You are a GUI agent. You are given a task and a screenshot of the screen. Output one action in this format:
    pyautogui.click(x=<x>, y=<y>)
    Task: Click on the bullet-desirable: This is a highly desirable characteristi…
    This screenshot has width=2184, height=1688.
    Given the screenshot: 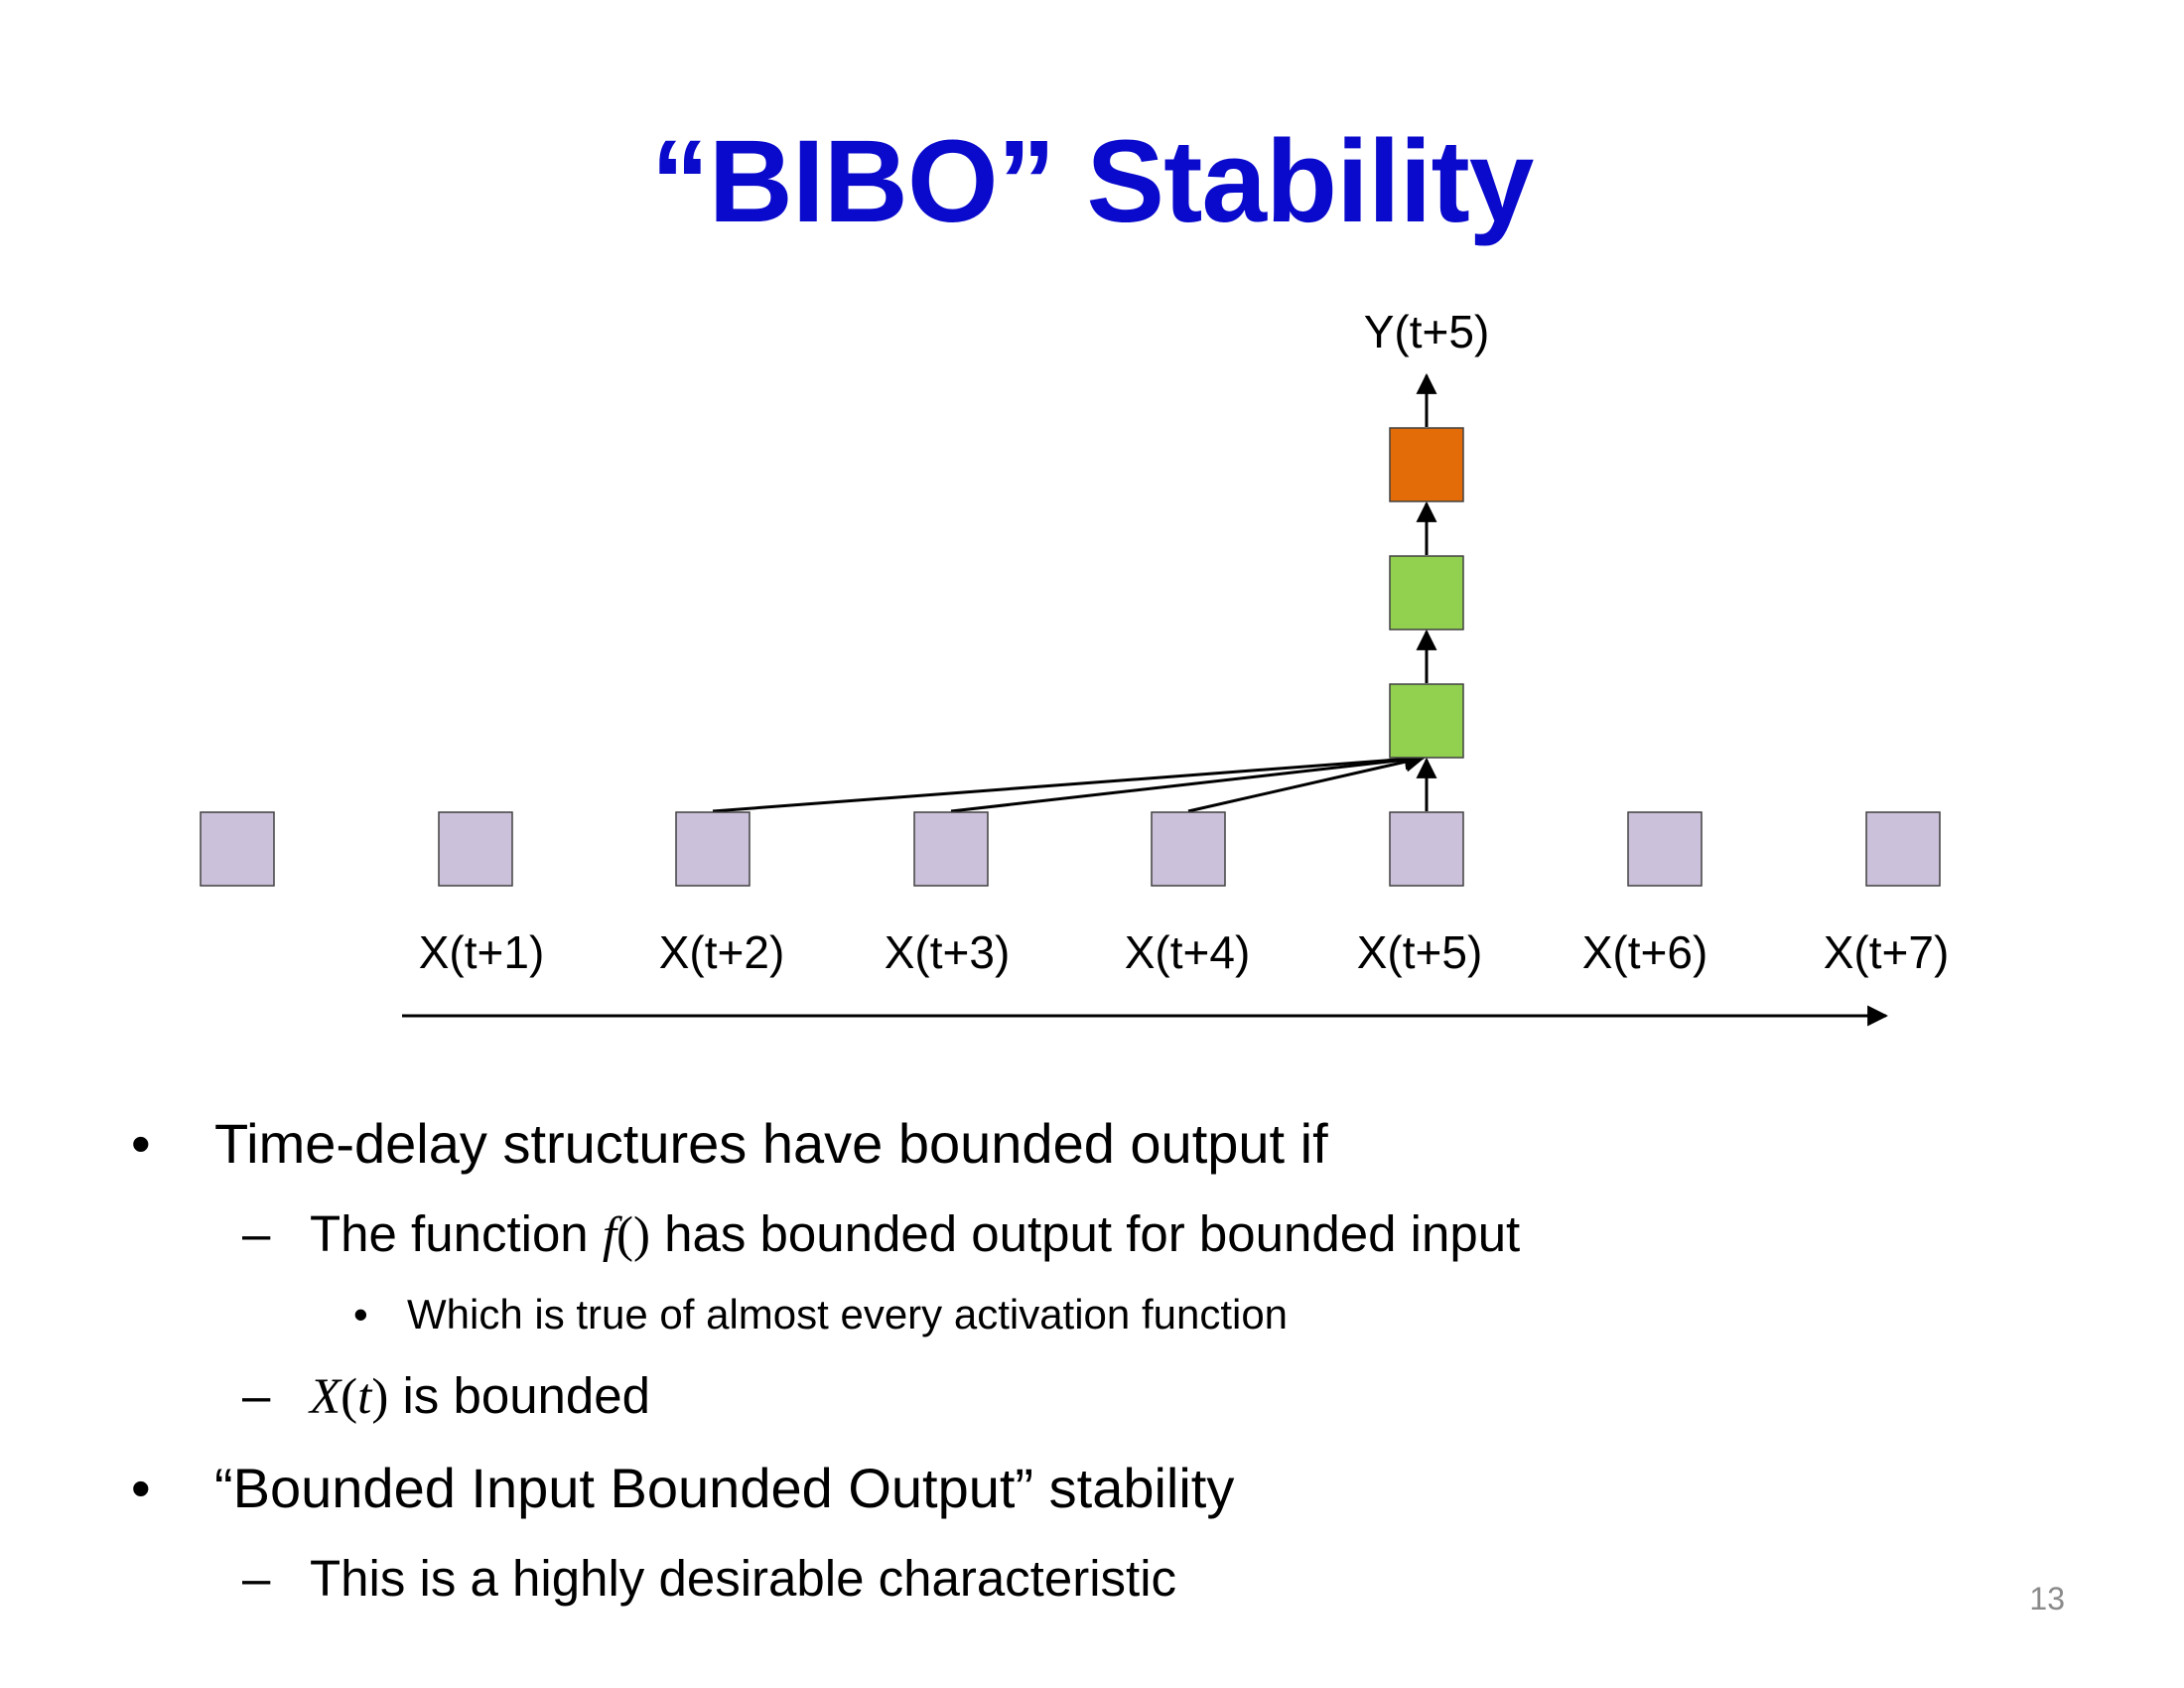 What is the action you would take?
    pyautogui.click(x=743, y=1579)
    